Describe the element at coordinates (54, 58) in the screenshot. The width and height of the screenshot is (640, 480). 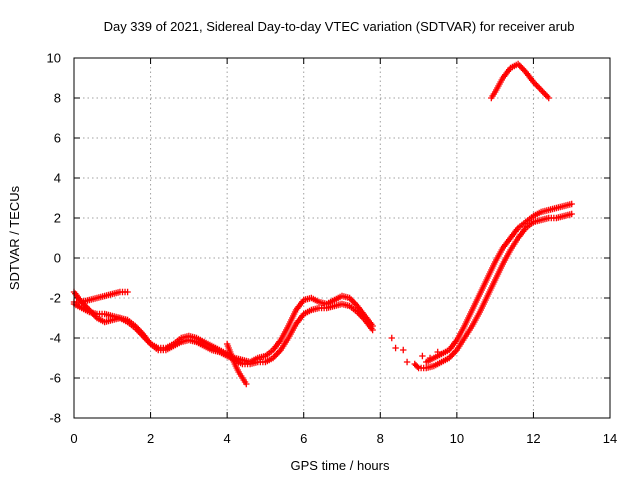
I see `y-tick-label: 10` at that location.